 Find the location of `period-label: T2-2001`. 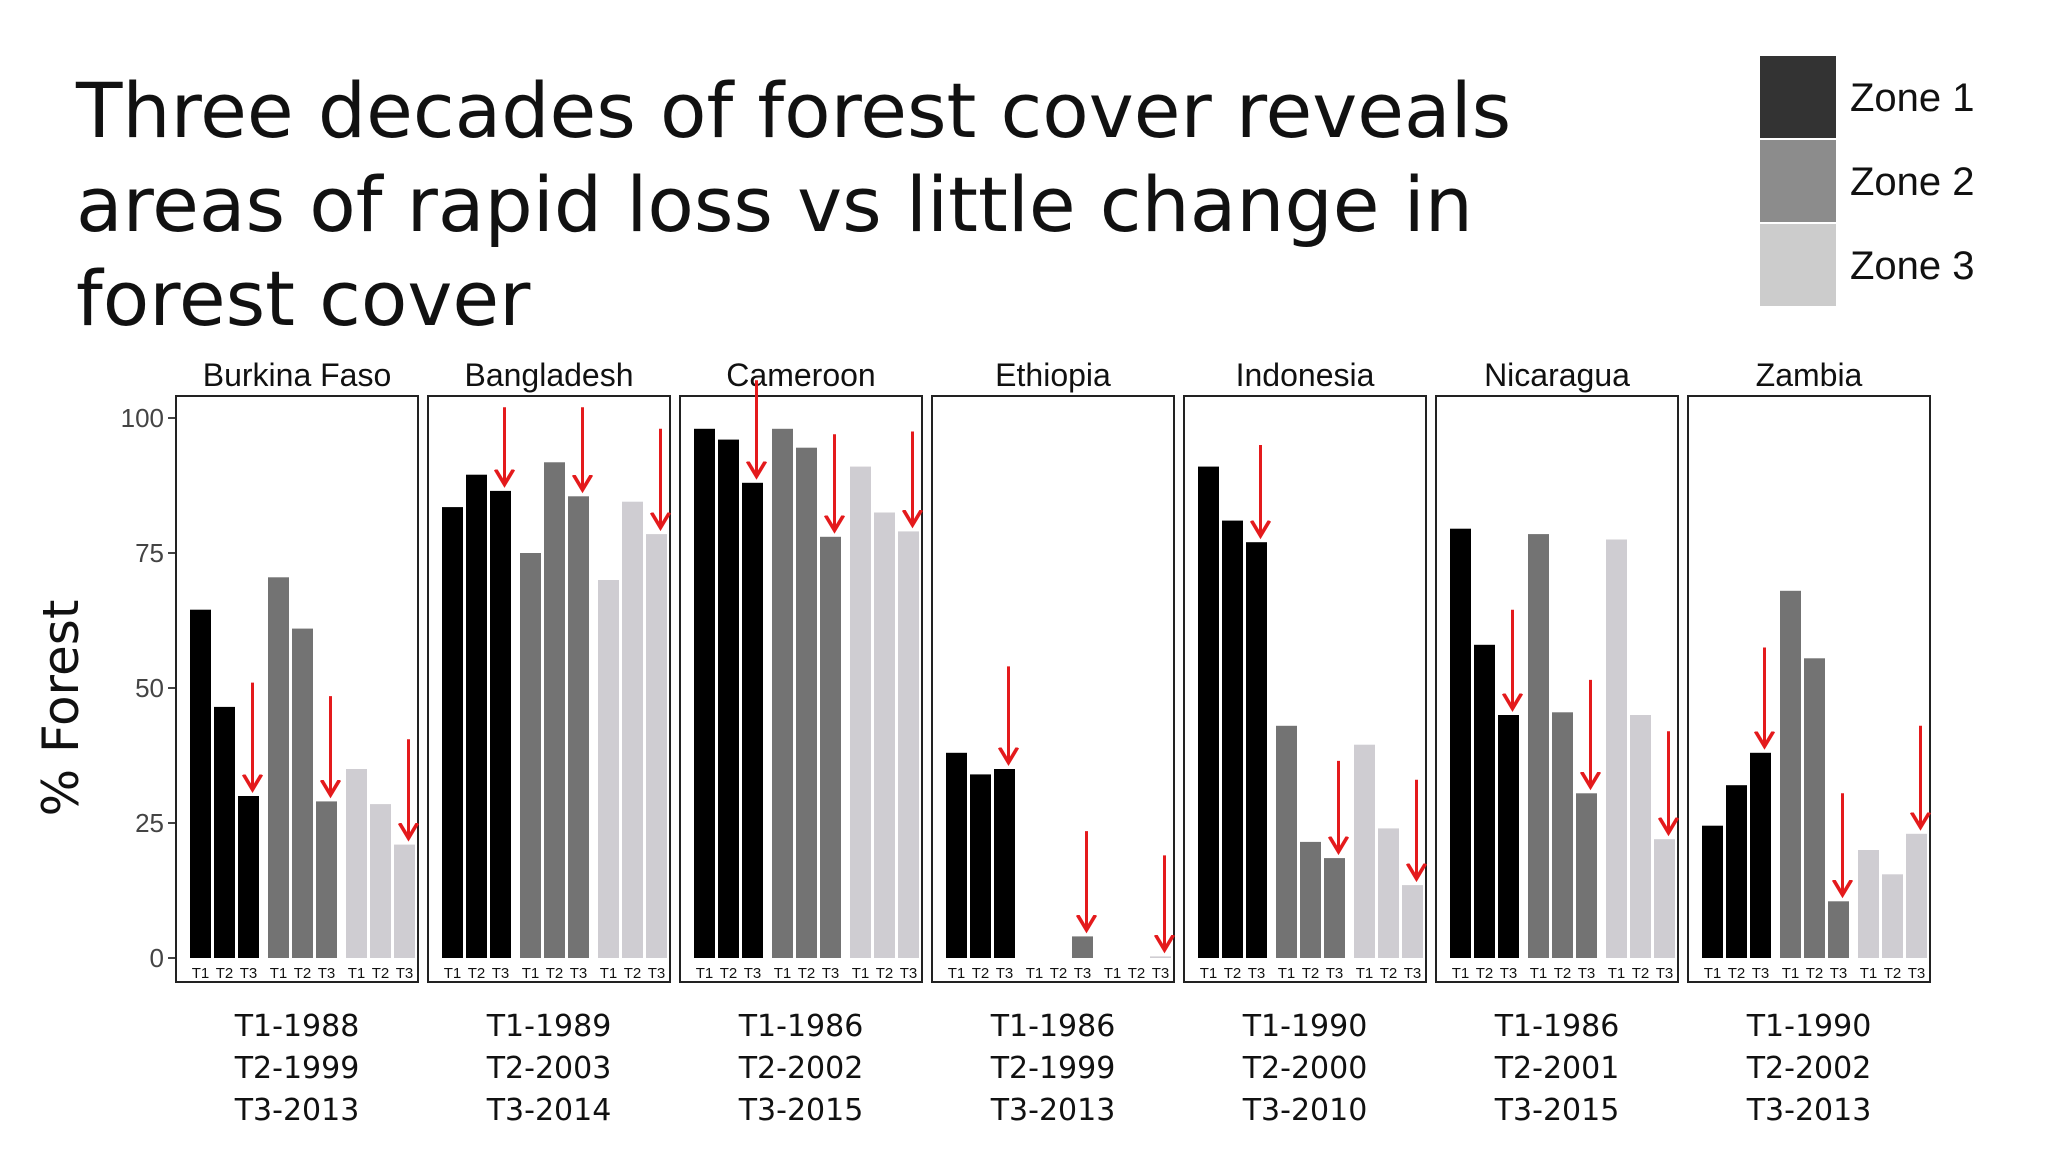

period-label: T2-2001 is located at coordinates (1557, 1068).